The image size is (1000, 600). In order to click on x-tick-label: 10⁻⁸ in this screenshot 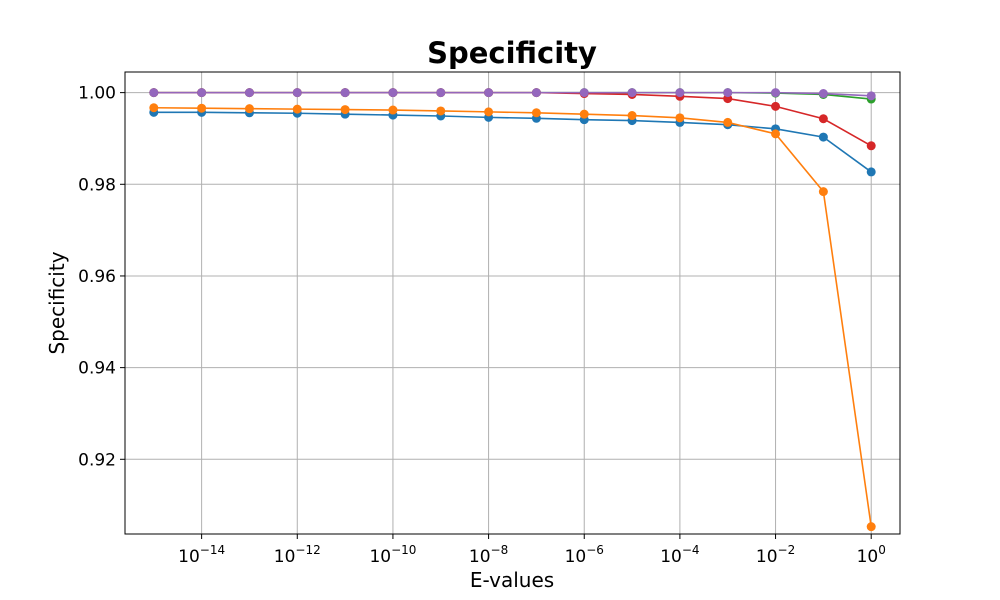, I will do `click(488, 555)`.